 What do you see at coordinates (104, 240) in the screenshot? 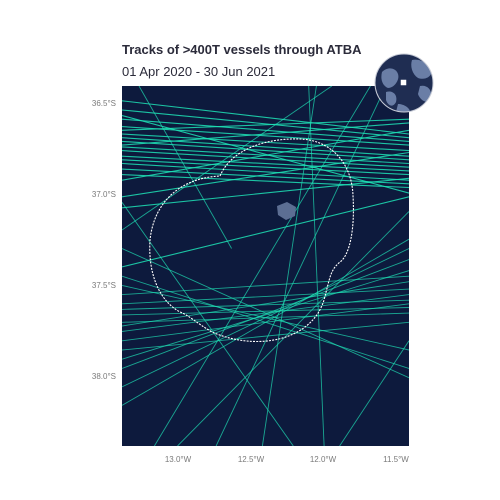
I see `y-axis-ticks: 36.5°S 37.0°S 37.5°S 38.0°S` at bounding box center [104, 240].